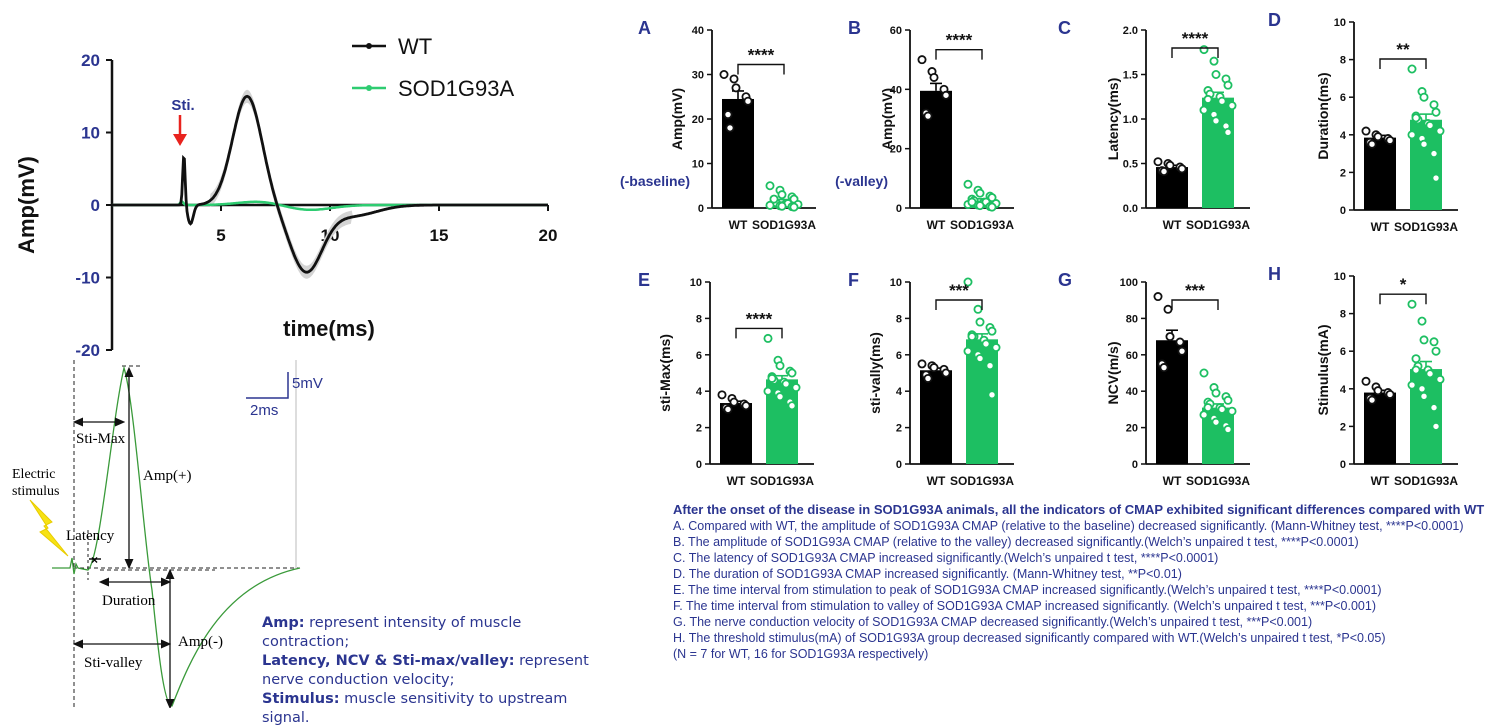  I want to click on stim-label: Sti., so click(182, 105).